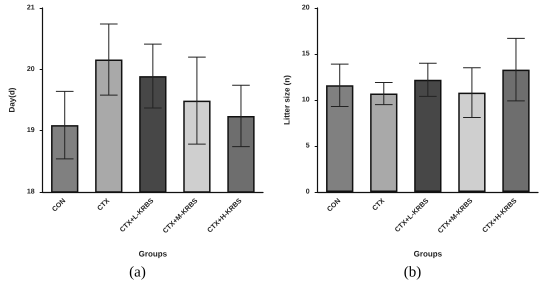 The height and width of the screenshot is (289, 550). Describe the element at coordinates (12, 99) in the screenshot. I see `y-axis-title: Day(d)` at that location.